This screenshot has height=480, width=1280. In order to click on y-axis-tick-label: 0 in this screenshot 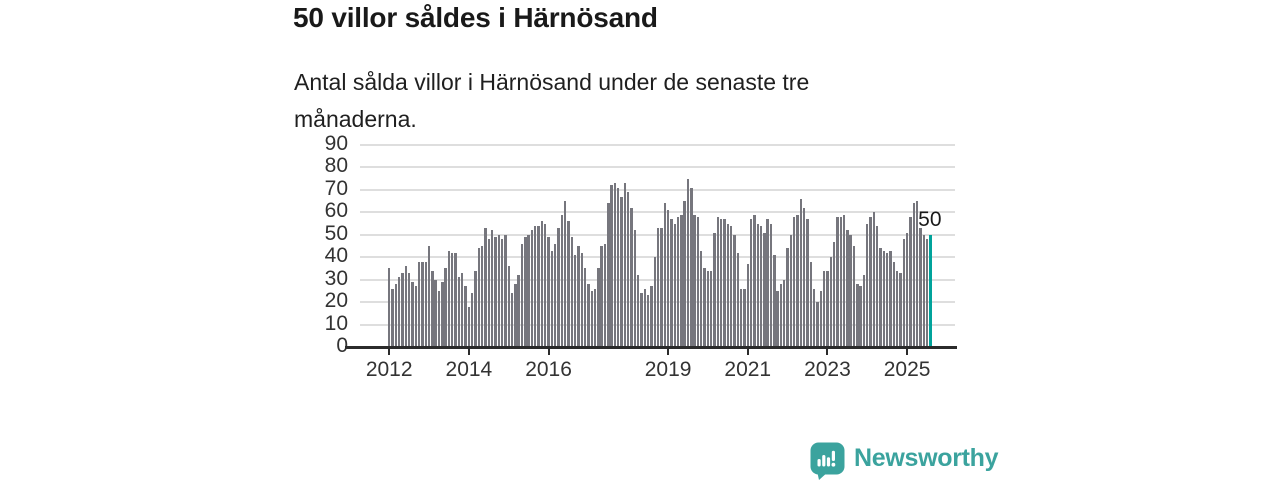, I will do `click(342, 345)`.